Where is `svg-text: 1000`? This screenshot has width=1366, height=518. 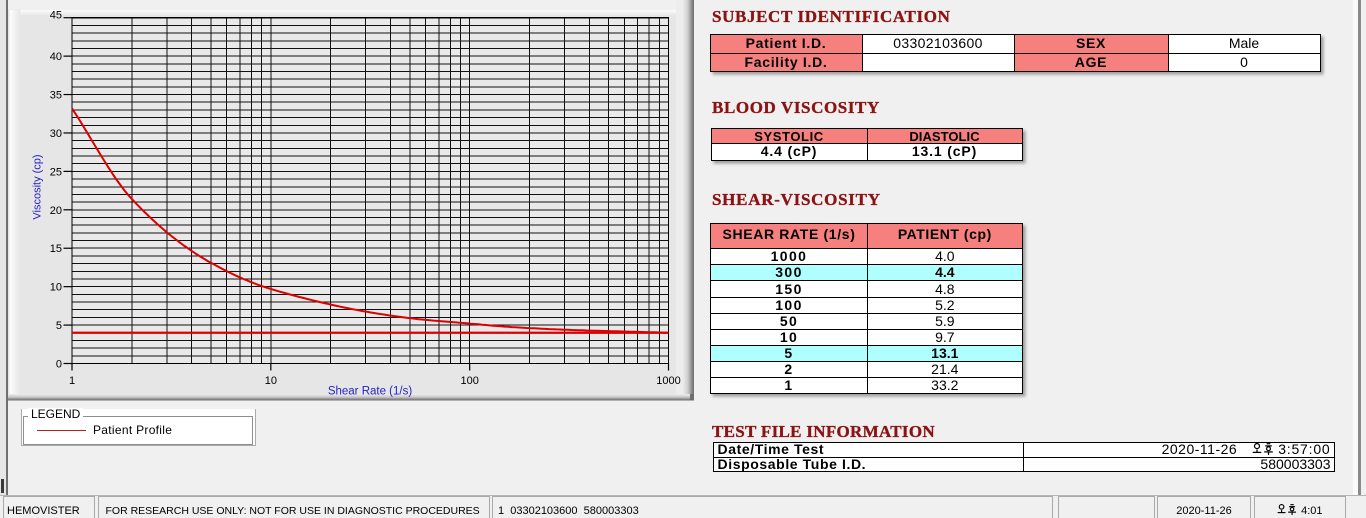
svg-text: 1000 is located at coordinates (668, 381).